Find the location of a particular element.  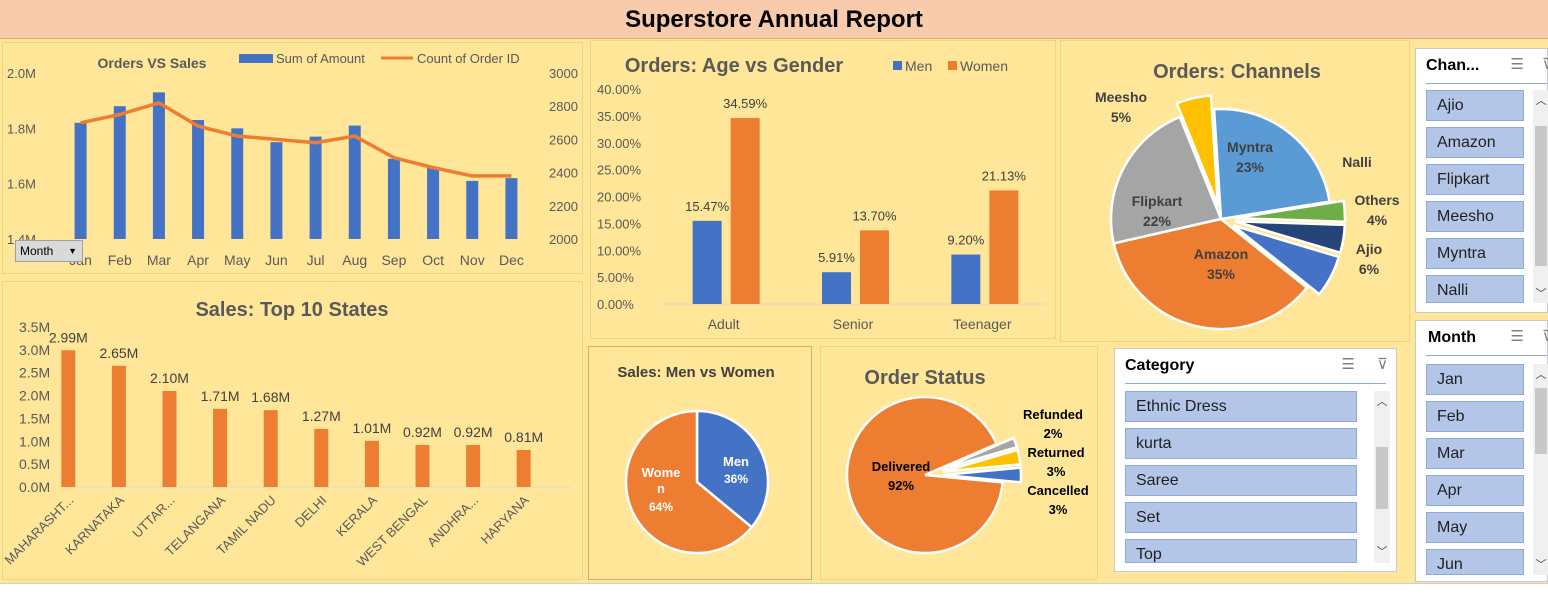

category-scrollbar: ︿ ﹀ is located at coordinates (1382, 477).